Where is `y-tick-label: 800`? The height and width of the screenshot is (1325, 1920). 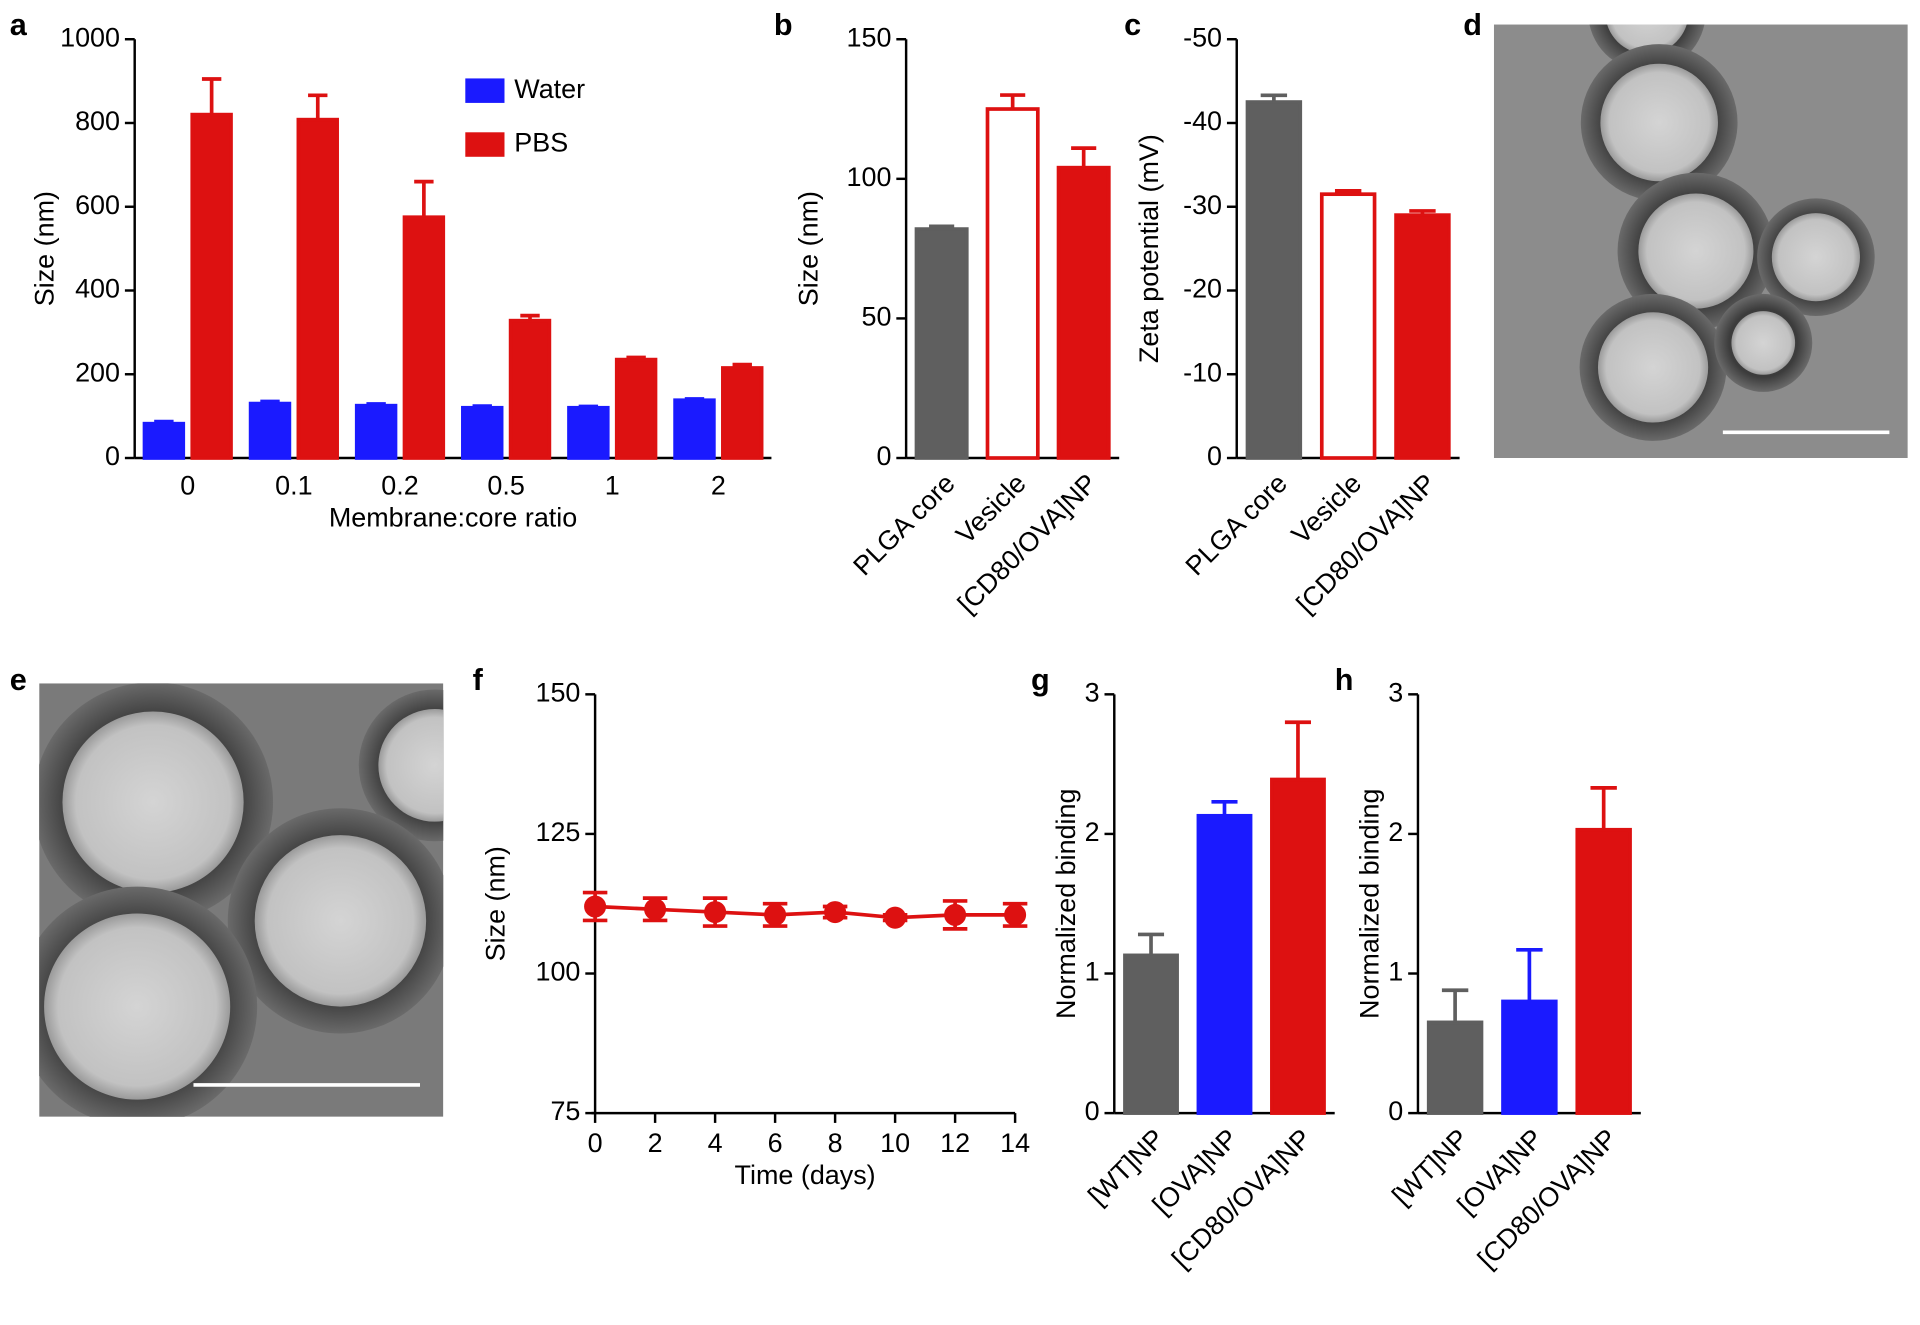
y-tick-label: 800 is located at coordinates (97, 121).